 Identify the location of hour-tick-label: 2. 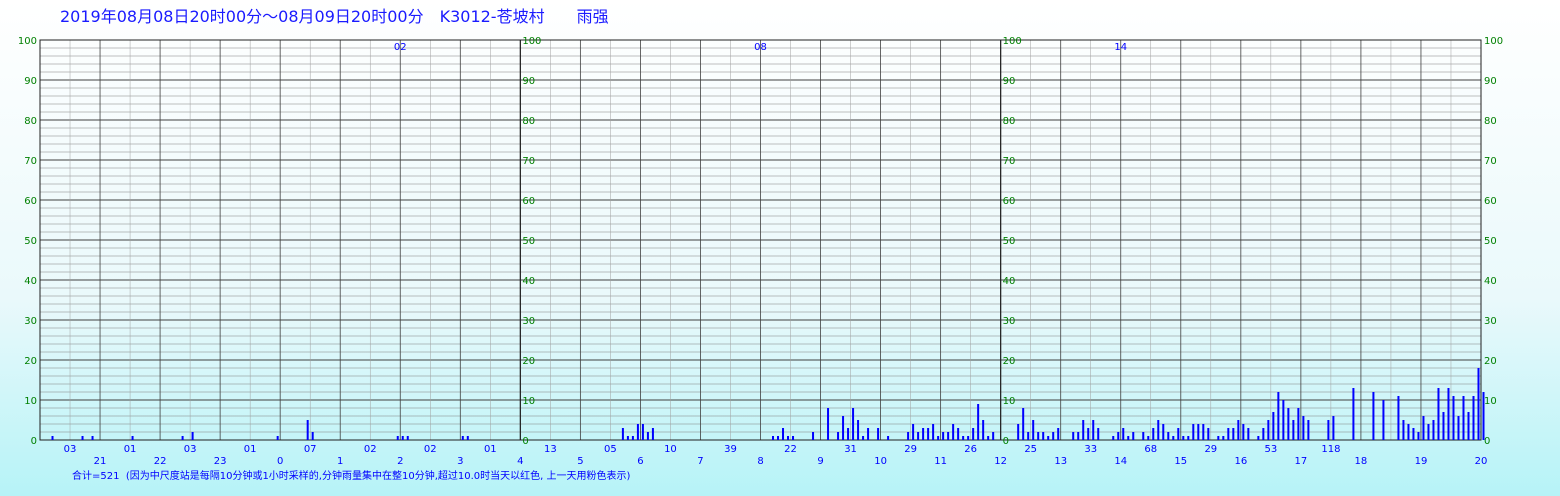
(400, 461).